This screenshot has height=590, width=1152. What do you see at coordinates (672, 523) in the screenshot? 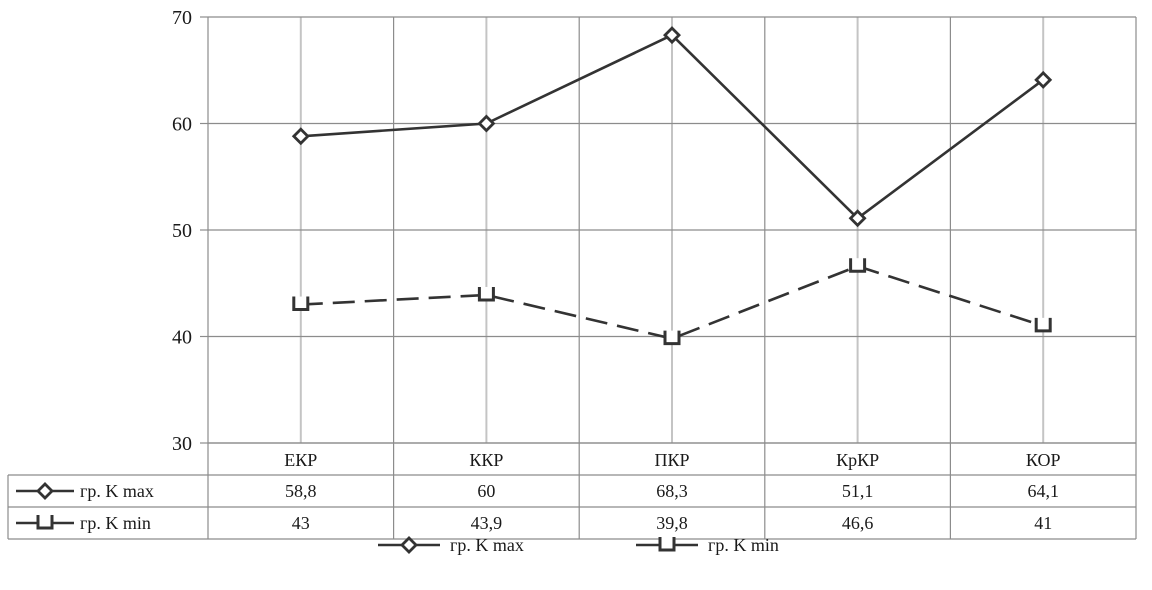
I see `table-cell-value: 39,8` at bounding box center [672, 523].